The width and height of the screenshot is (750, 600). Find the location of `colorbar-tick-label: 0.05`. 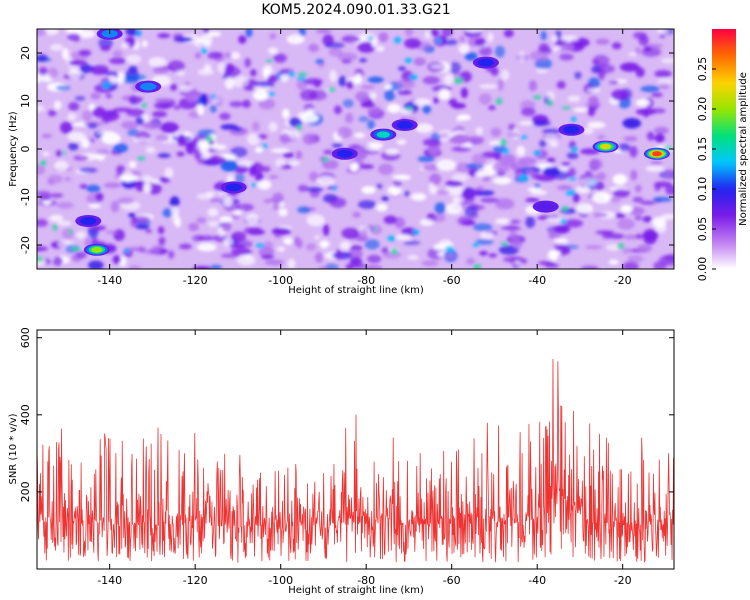

colorbar-tick-label: 0.05 is located at coordinates (702, 229).